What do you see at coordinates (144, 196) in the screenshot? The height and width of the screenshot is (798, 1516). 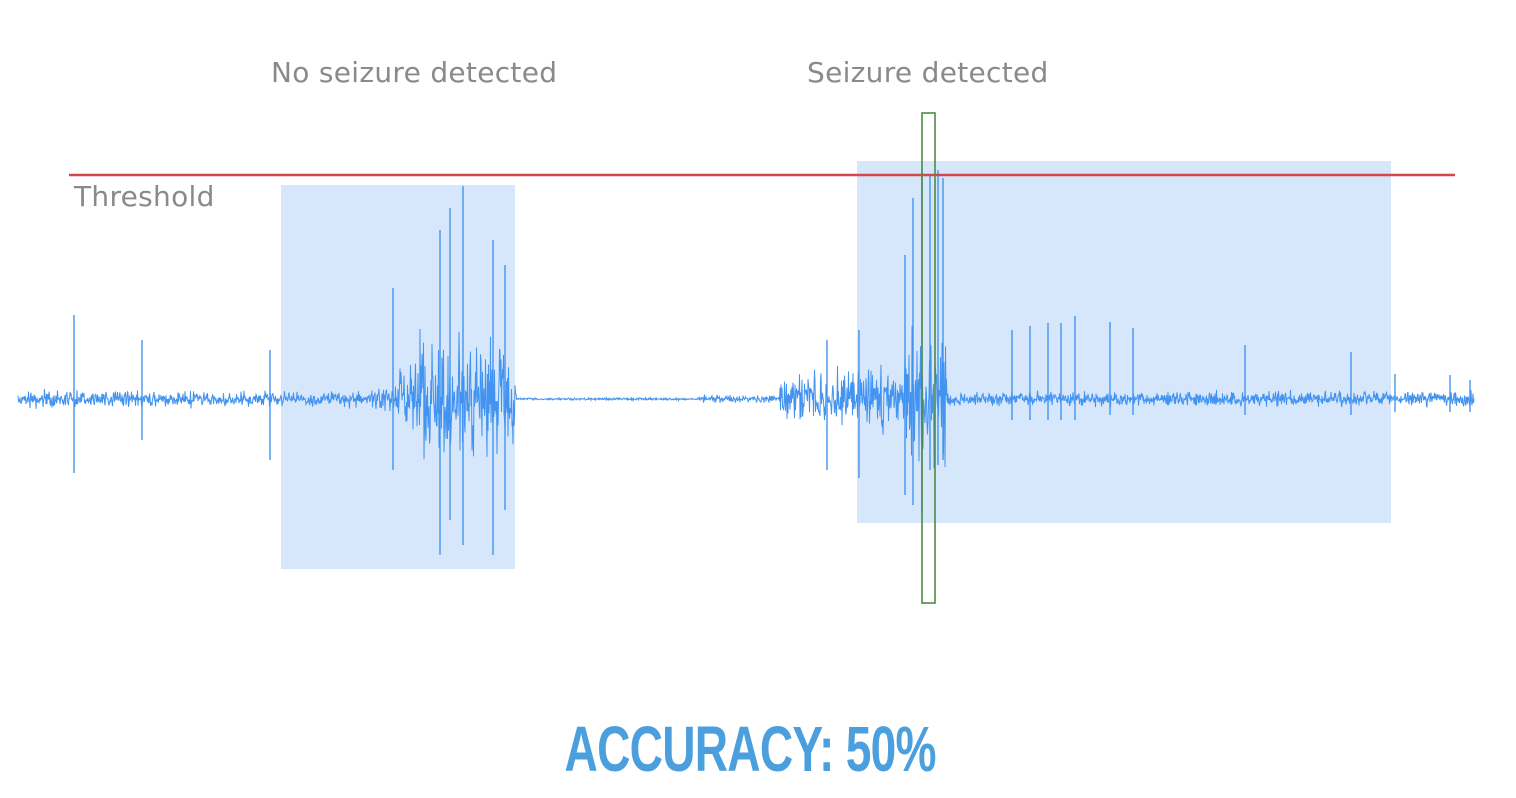 I see `threshold-label: Threshold` at bounding box center [144, 196].